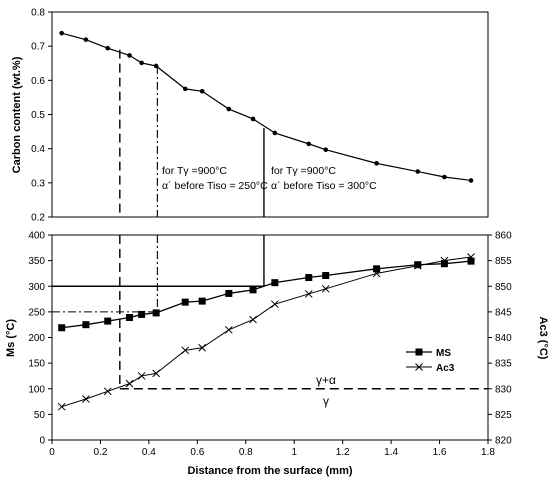 Image resolution: width=550 pixels, height=481 pixels. I want to click on legend-ac3-marker, so click(419, 367).